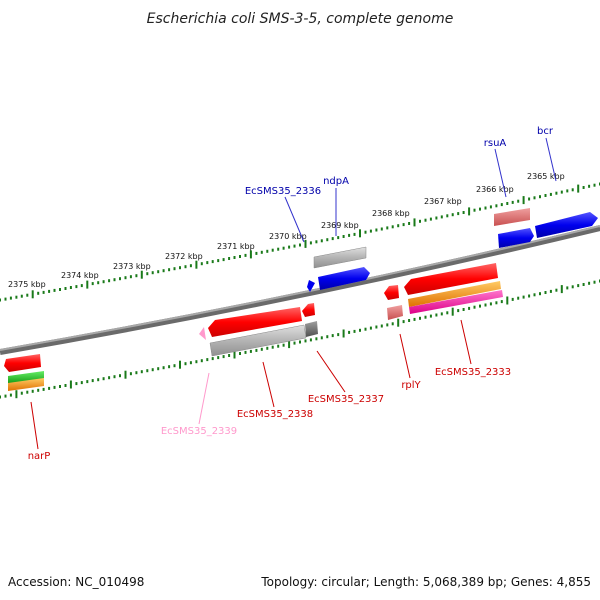 Image resolution: width=600 pixels, height=600 pixels. Describe the element at coordinates (202, 333) in the screenshot. I see `gene-EcSMS35_2339-arrow` at that location.